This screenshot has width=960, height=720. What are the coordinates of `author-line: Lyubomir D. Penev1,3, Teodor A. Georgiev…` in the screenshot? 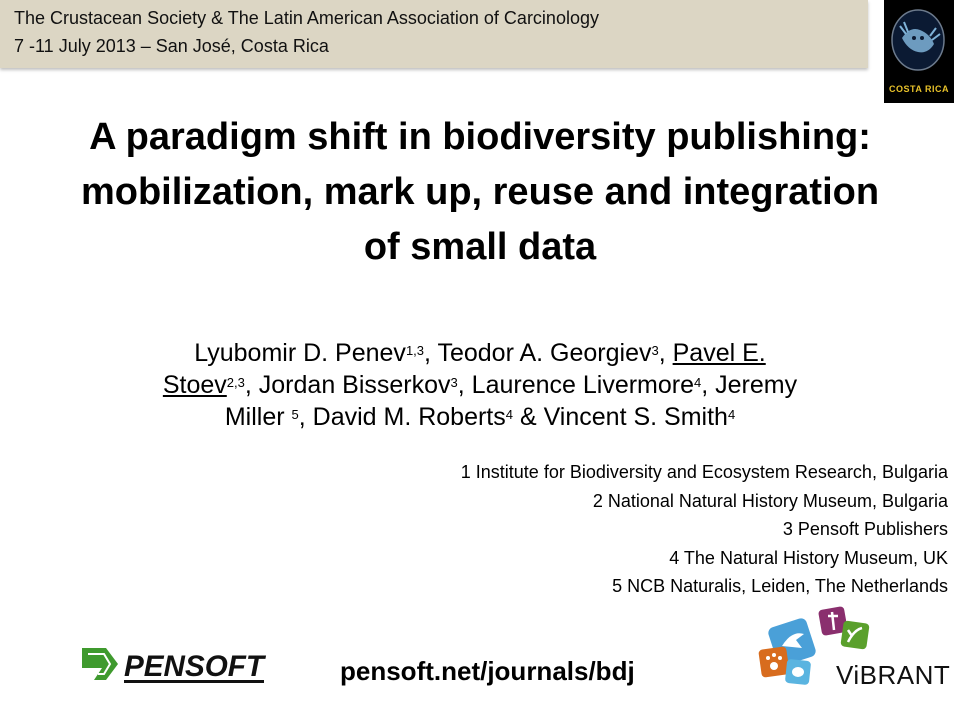 It's located at (480, 353).